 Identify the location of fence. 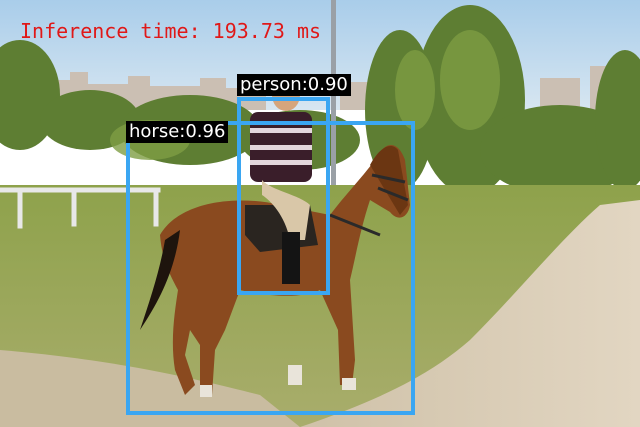
(80, 208).